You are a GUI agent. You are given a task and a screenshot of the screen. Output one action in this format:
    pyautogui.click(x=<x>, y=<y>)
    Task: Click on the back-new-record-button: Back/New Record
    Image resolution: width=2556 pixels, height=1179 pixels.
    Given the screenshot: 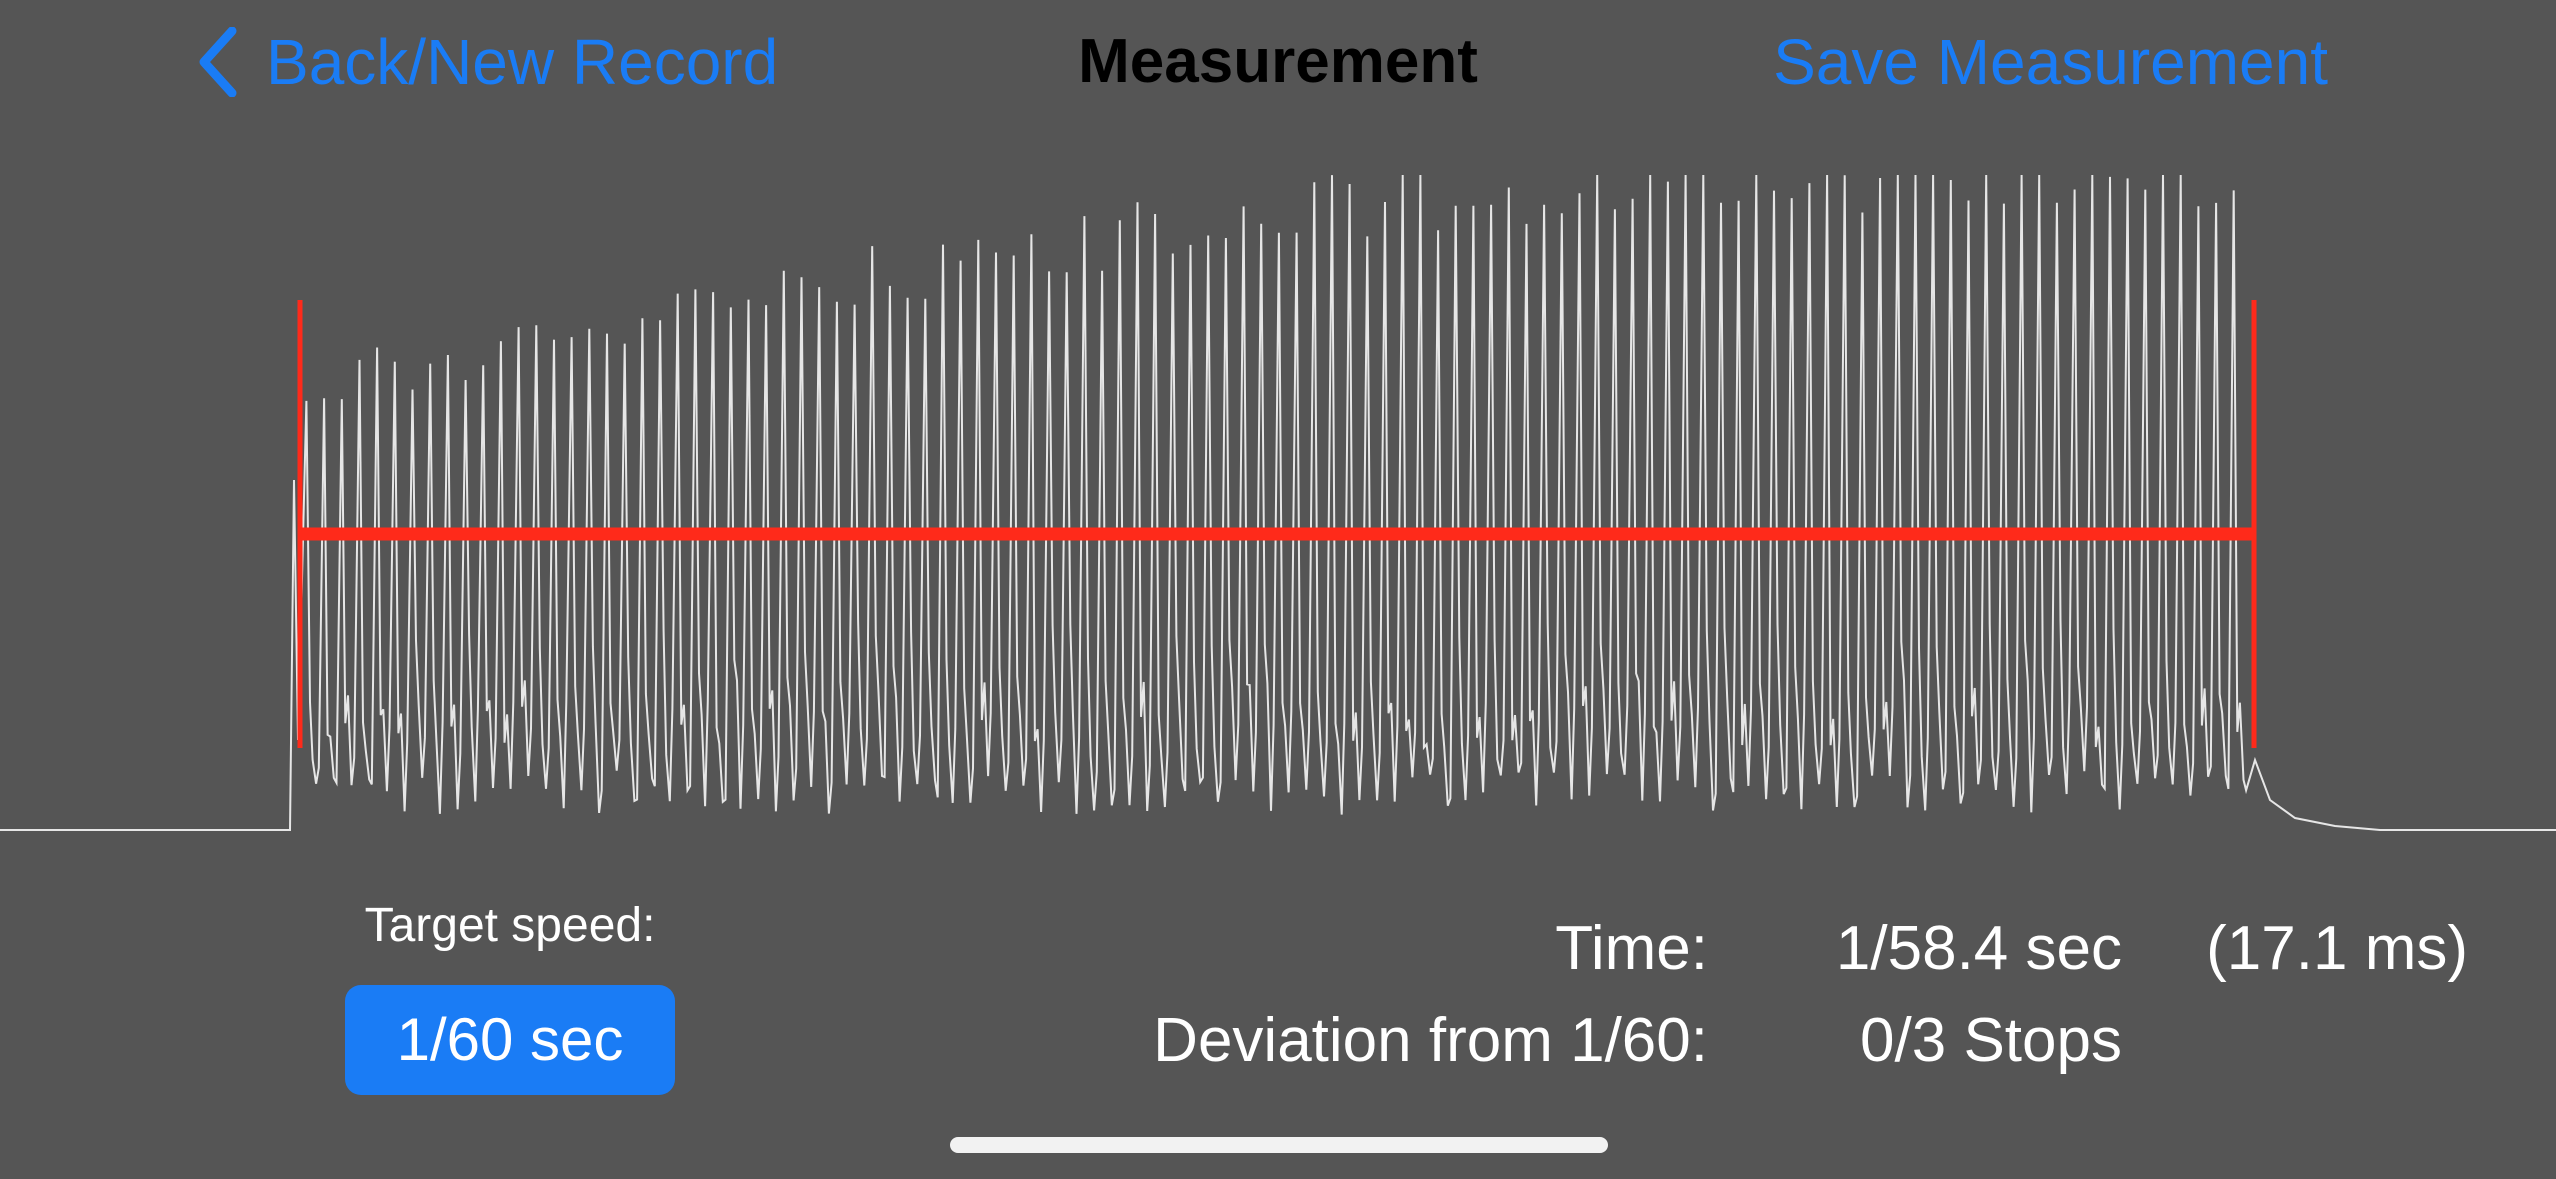 What is the action you would take?
    pyautogui.click(x=488, y=62)
    